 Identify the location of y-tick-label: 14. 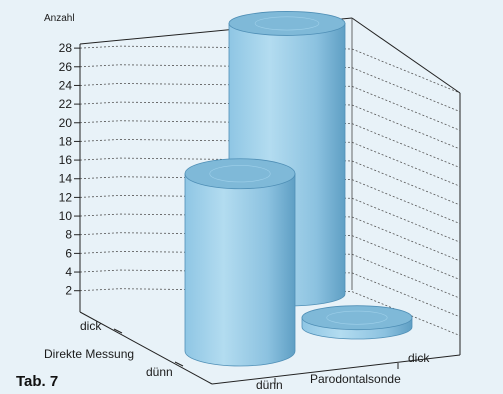
(66, 179).